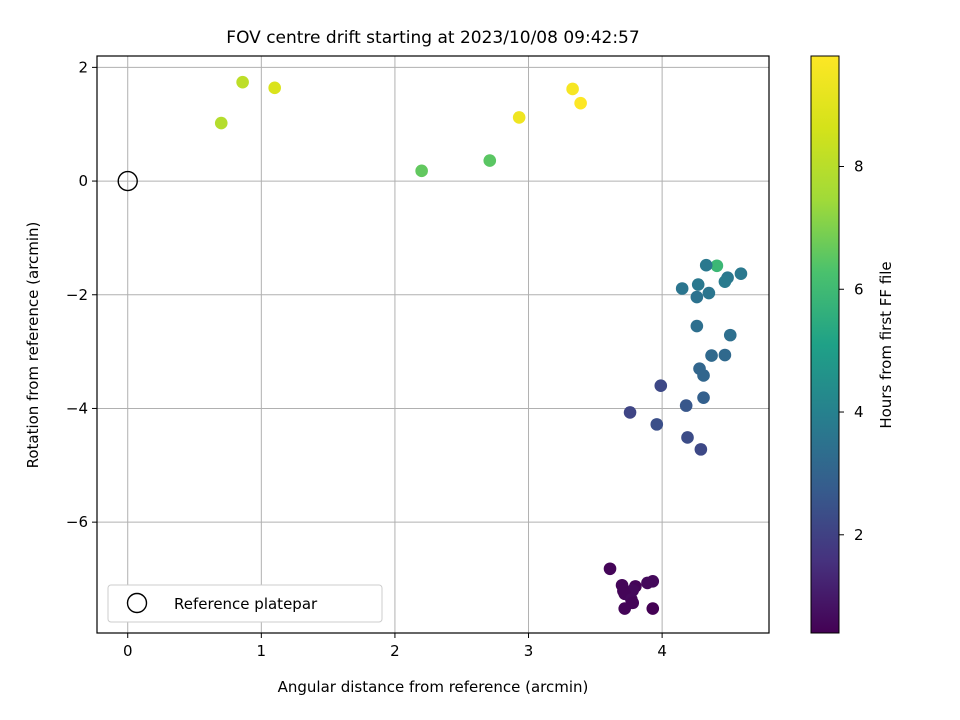 The image size is (960, 720). I want to click on x-axis-ticks: 0 1 2 3 4, so click(395, 646).